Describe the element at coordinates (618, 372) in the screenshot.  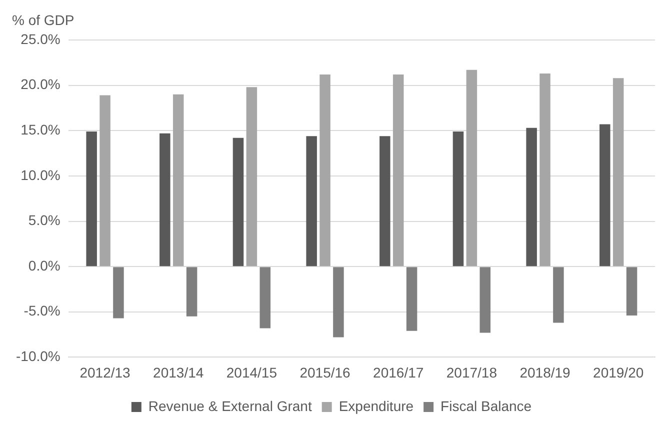
I see `x-tick-label: 2019/20` at that location.